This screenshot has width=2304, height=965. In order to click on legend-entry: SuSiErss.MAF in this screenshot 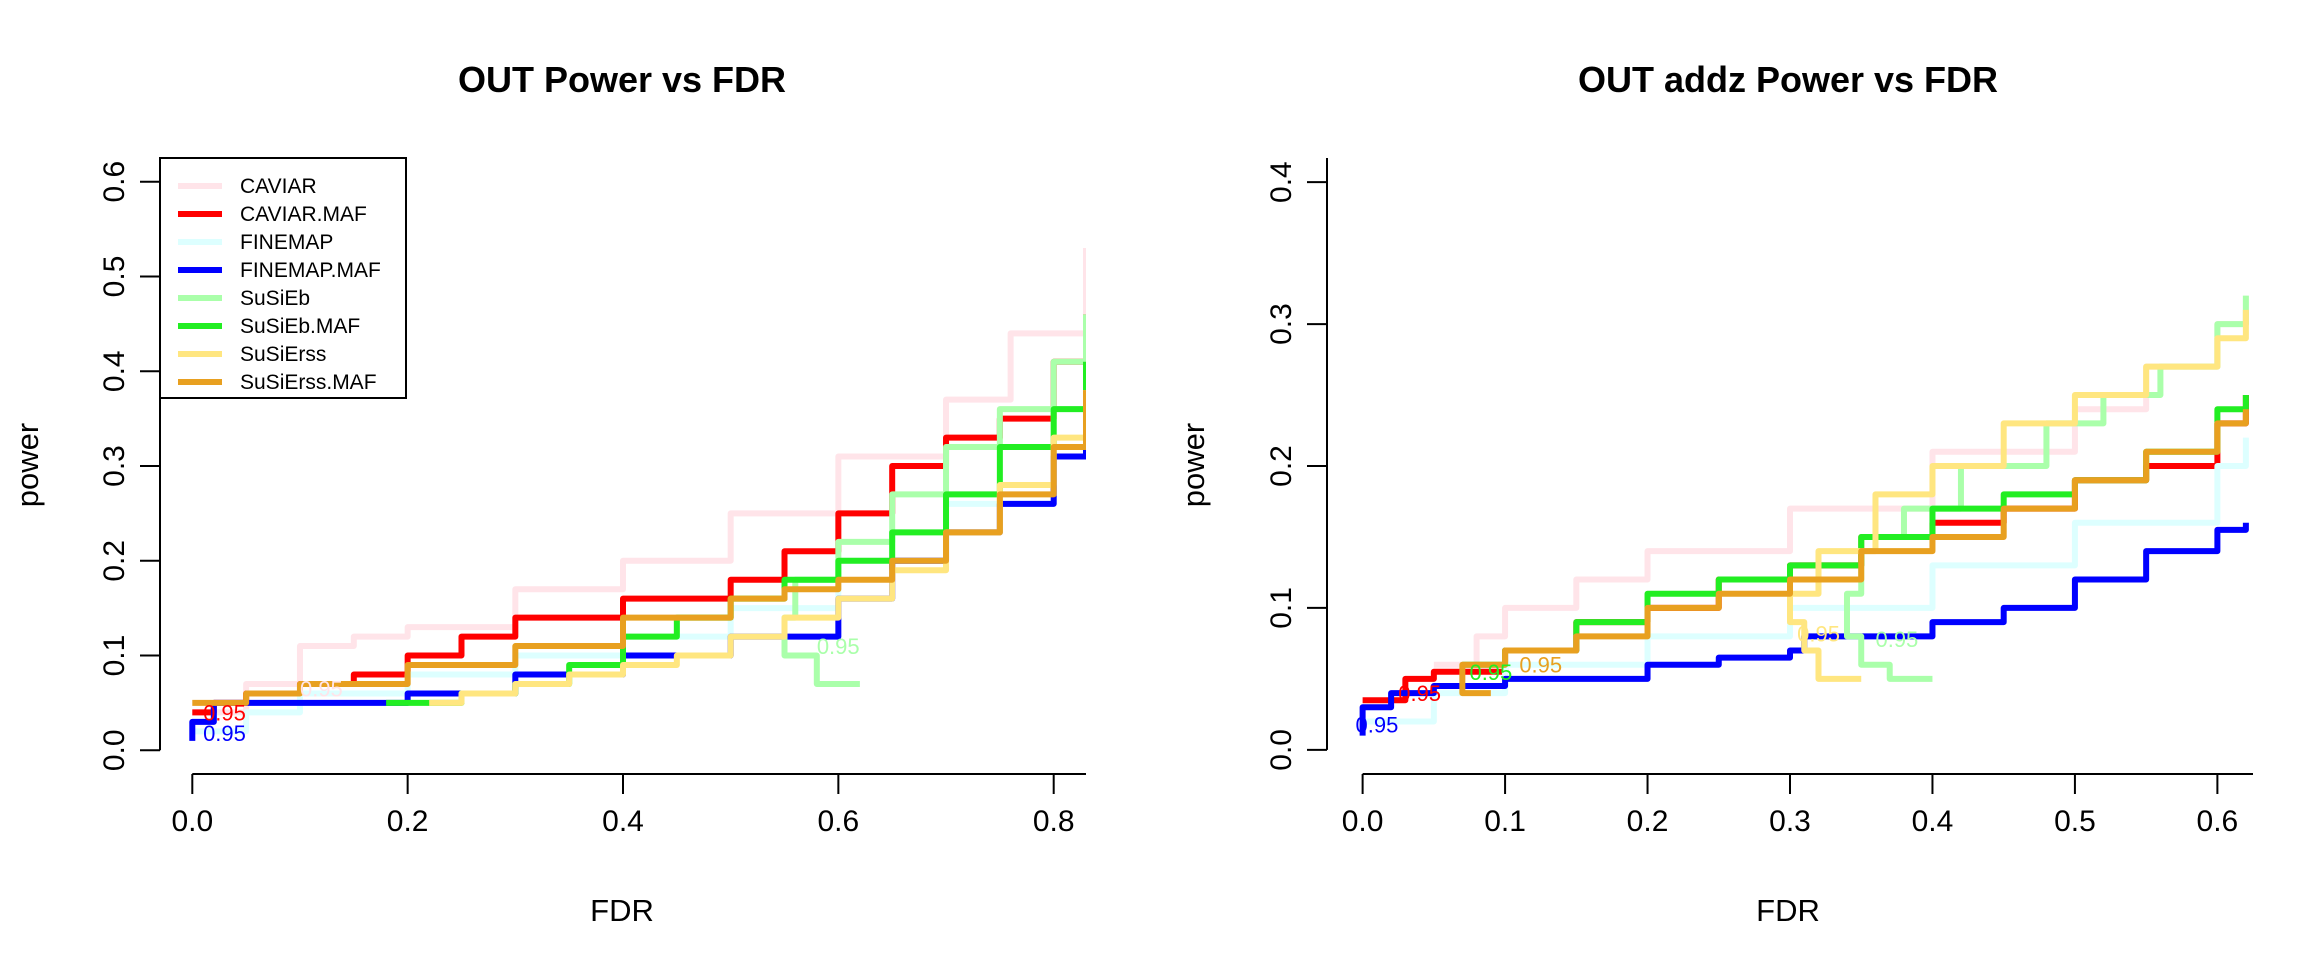, I will do `click(308, 382)`.